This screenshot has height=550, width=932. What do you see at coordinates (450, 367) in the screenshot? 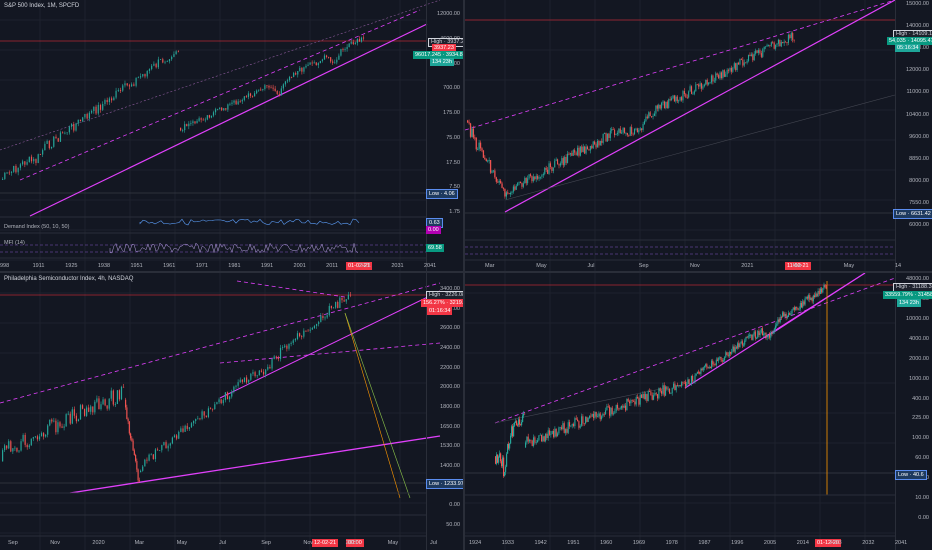
I see `price-tick-label: 2200.00` at bounding box center [450, 367].